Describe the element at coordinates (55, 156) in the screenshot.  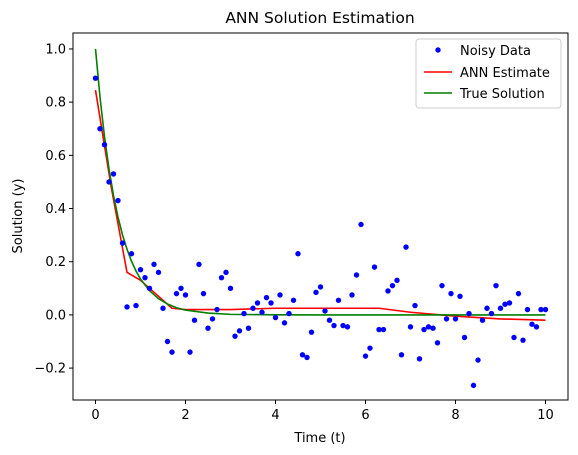
I see `y-tick-label: 0.6` at that location.